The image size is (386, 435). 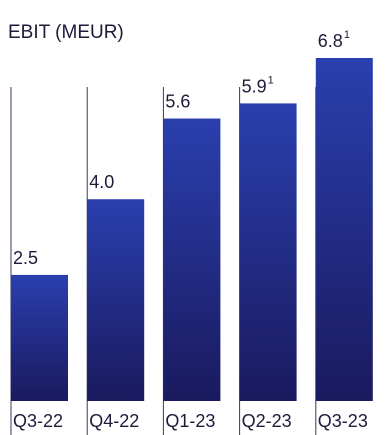 I want to click on chart-title: EBIT (MEUR), so click(x=66, y=32).